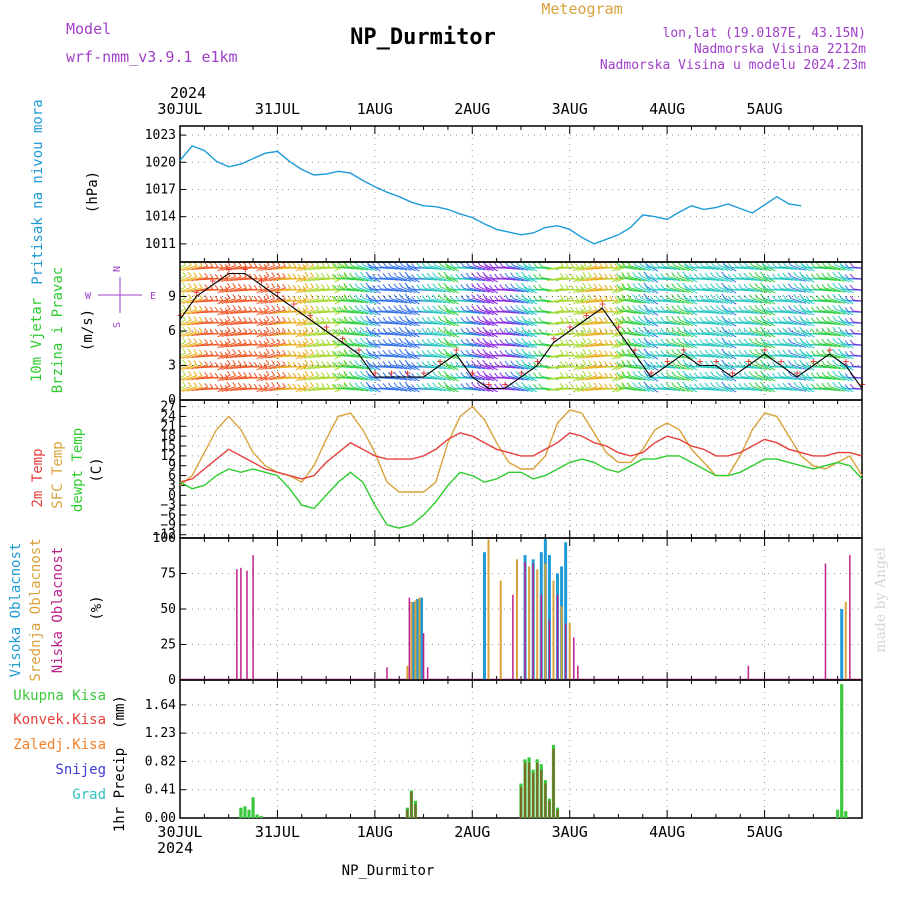  What do you see at coordinates (407, 813) in the screenshot?
I see `precip-conv-bar` at bounding box center [407, 813].